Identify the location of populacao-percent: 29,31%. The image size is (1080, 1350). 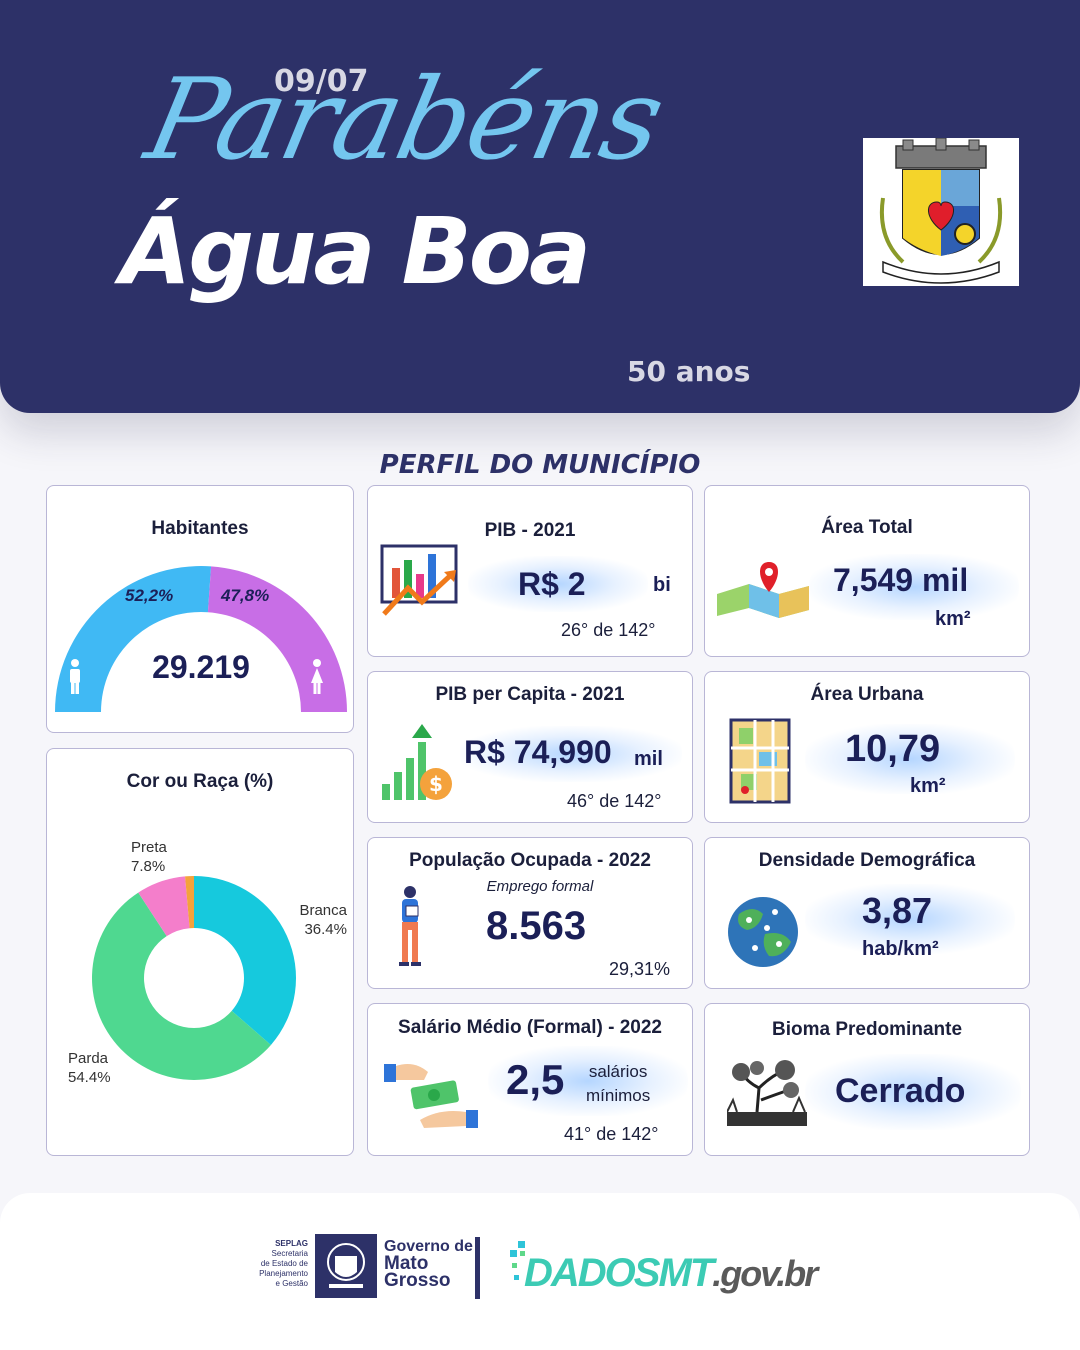
(640, 969).